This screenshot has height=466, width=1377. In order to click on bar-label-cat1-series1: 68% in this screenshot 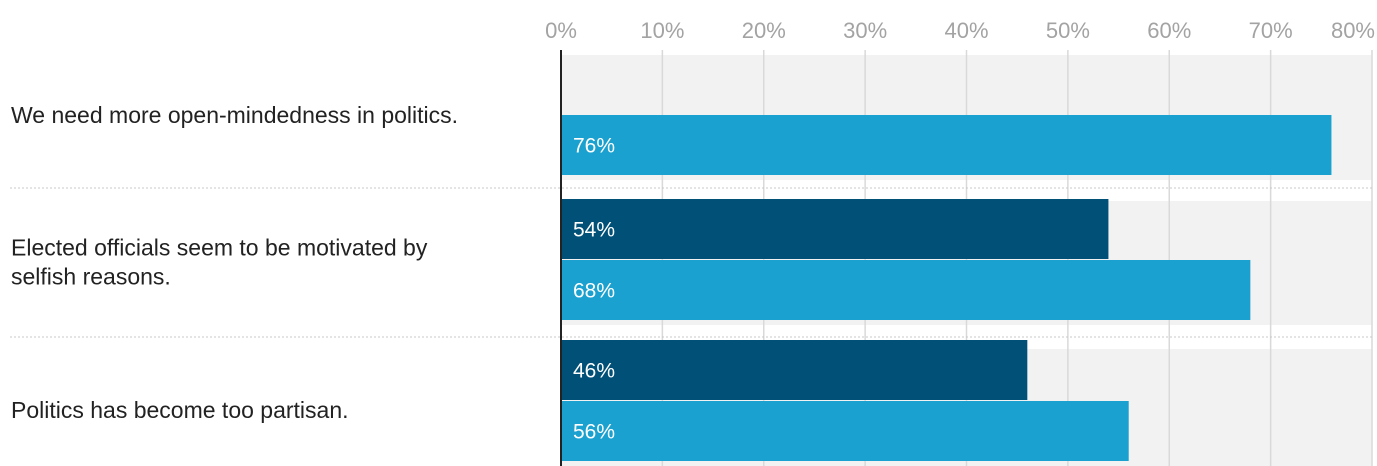, I will do `click(594, 291)`.